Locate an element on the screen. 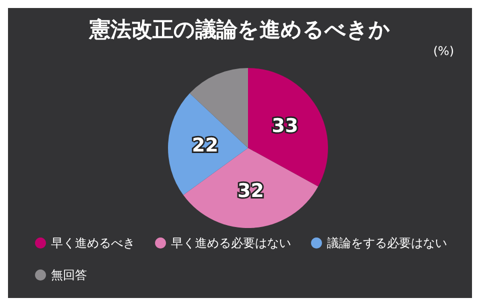 Image resolution: width=480 pixels, height=306 pixels. legend-label: 早く進める必要はない is located at coordinates (231, 243).